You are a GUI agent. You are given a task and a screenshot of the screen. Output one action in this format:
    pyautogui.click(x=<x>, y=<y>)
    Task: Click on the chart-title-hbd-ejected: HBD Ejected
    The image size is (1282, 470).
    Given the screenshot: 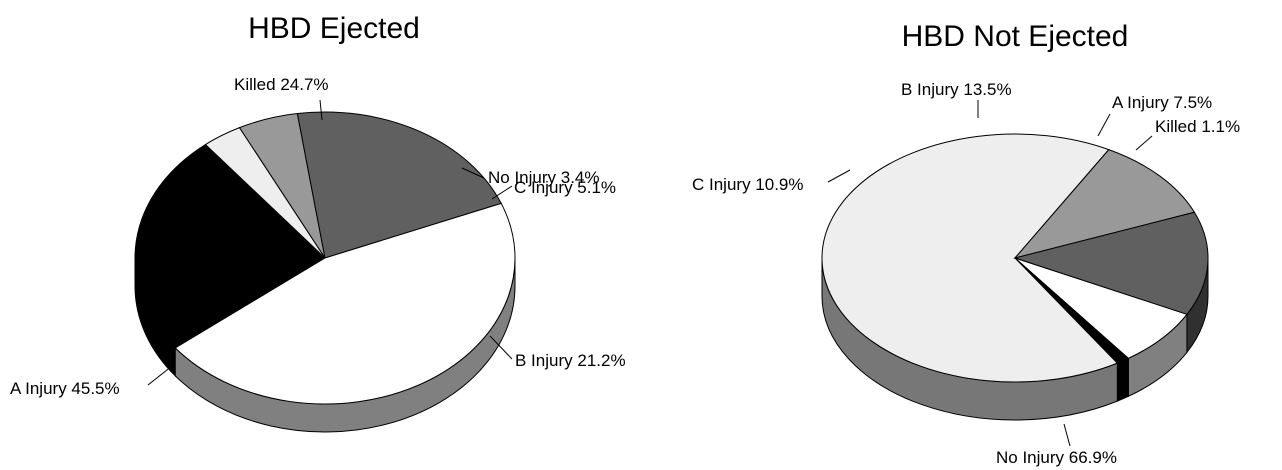 What is the action you would take?
    pyautogui.click(x=334, y=28)
    